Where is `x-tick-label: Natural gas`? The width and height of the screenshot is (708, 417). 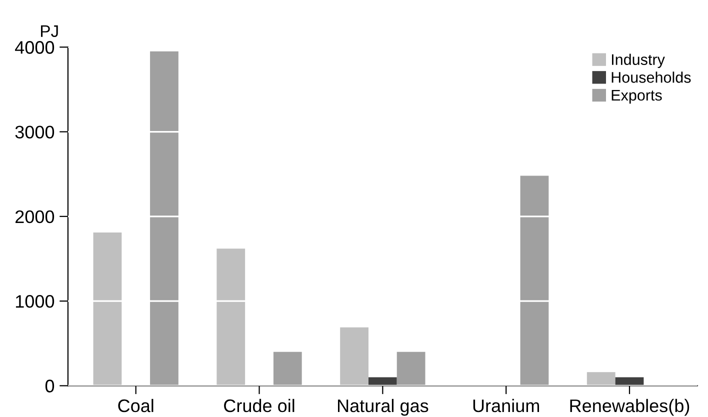 x-tick-label: Natural gas is located at coordinates (383, 407).